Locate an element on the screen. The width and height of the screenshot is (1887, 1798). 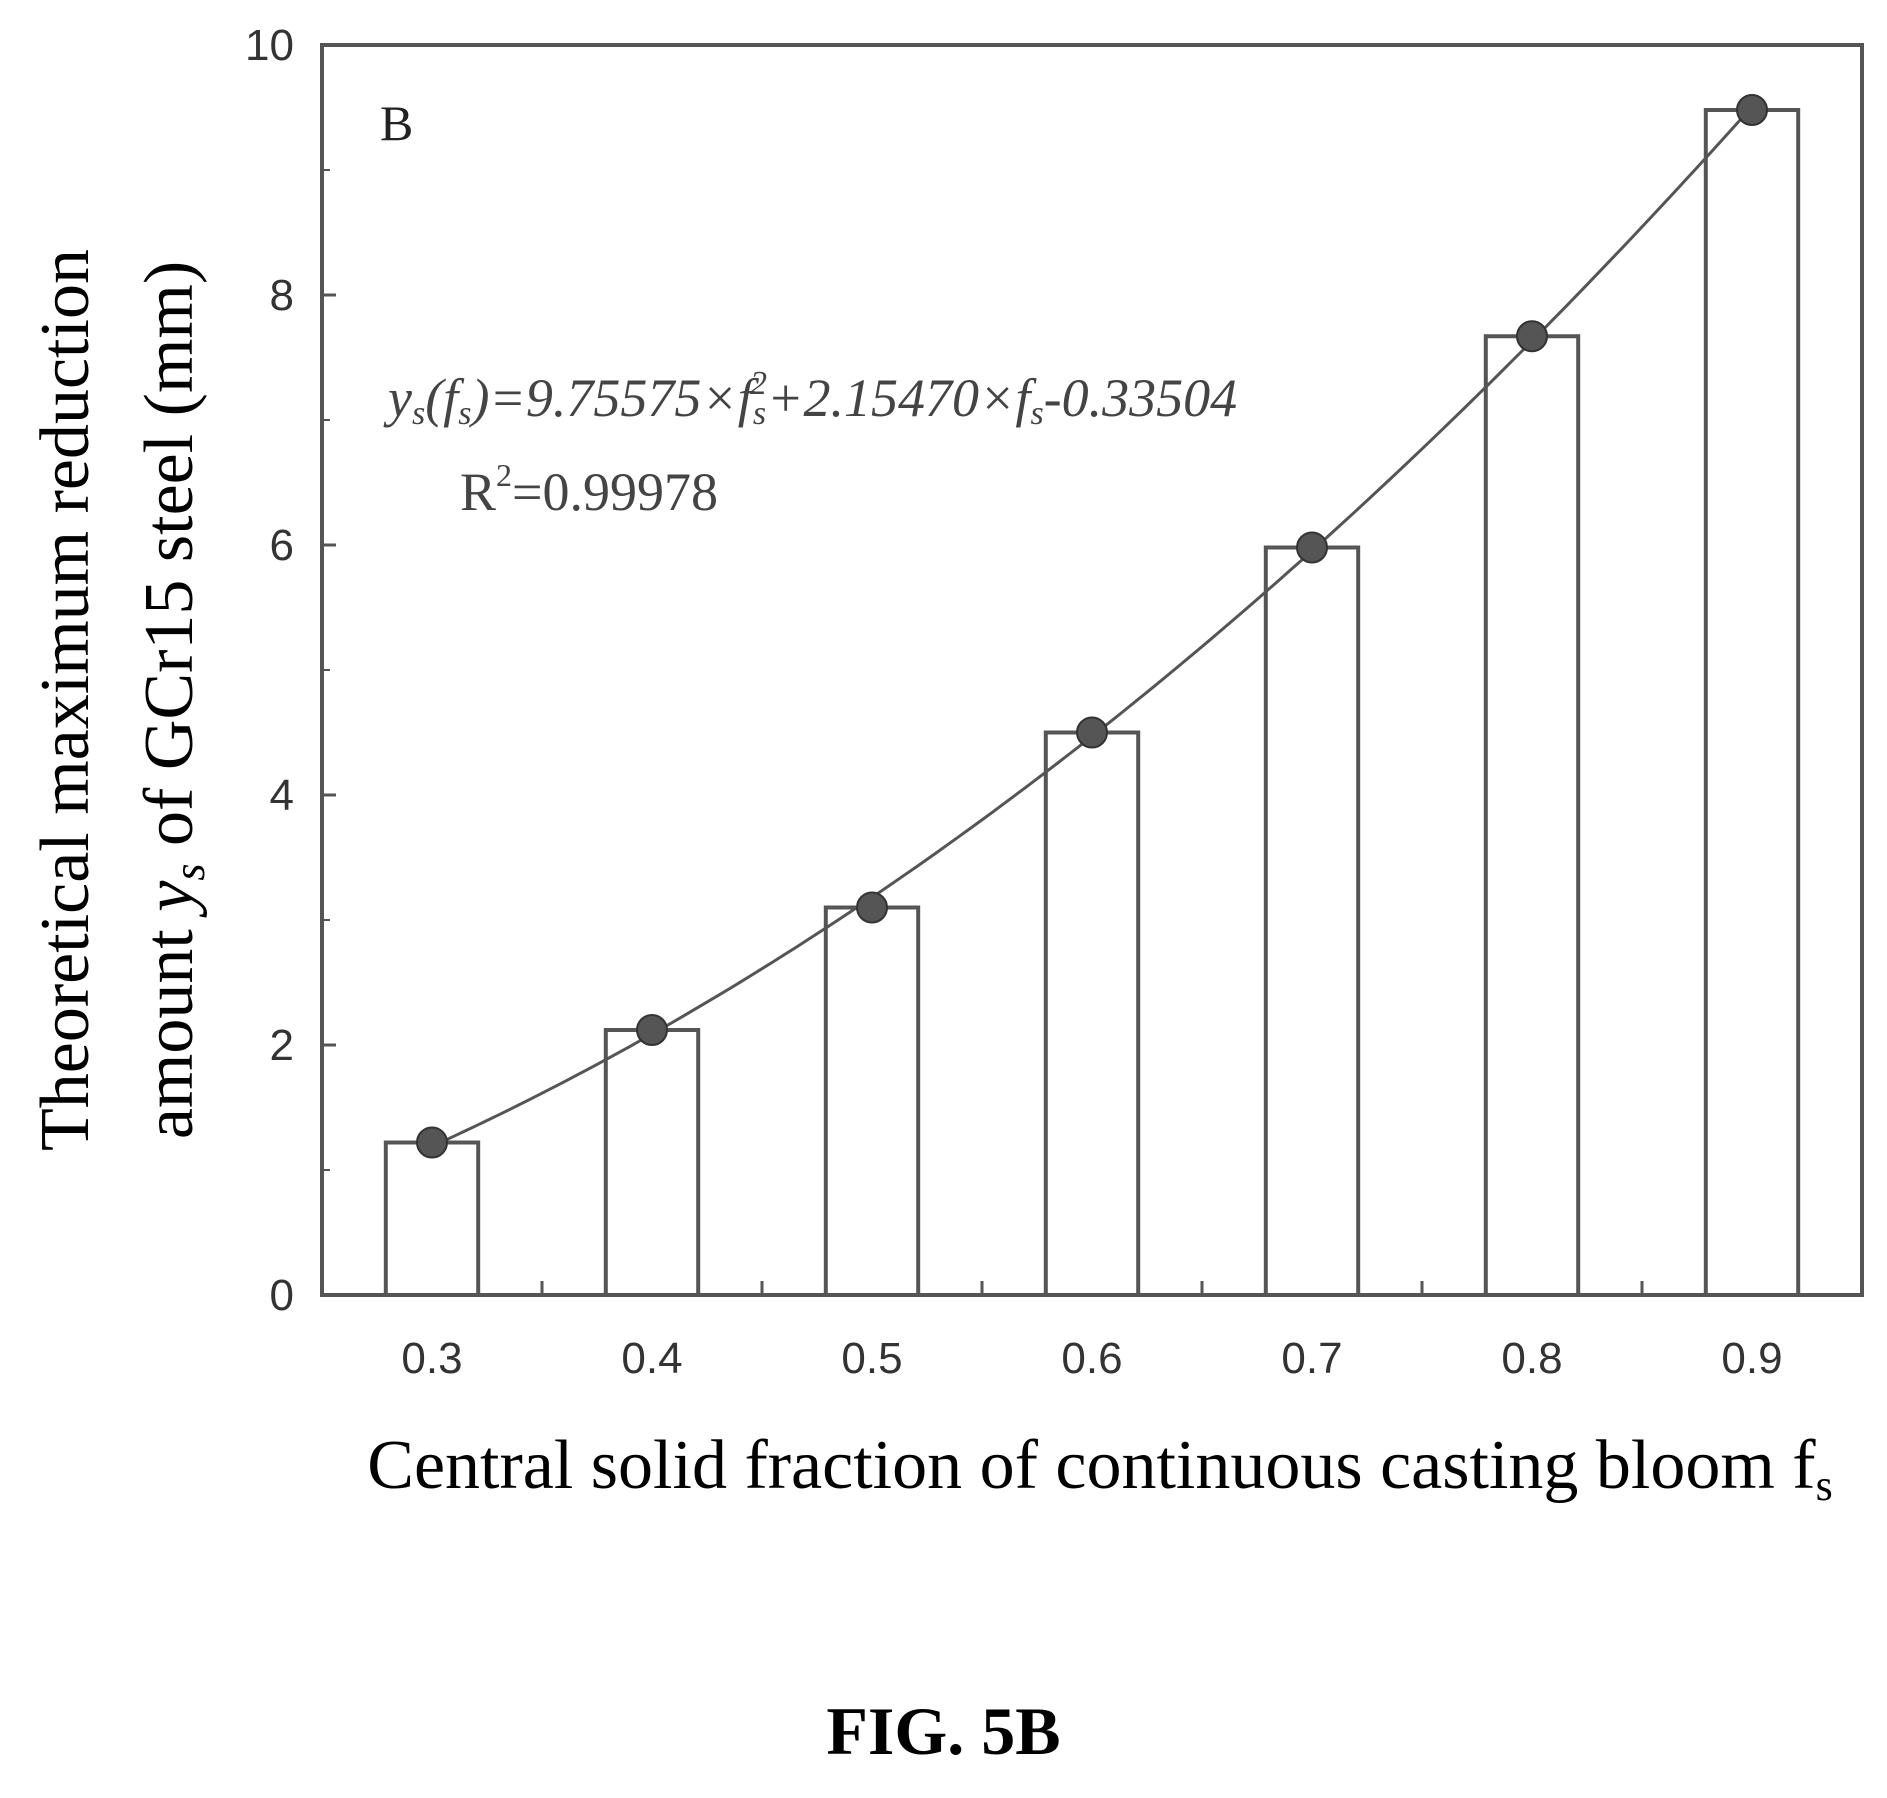
x-tick-label: 0.6 is located at coordinates (1091, 1358).